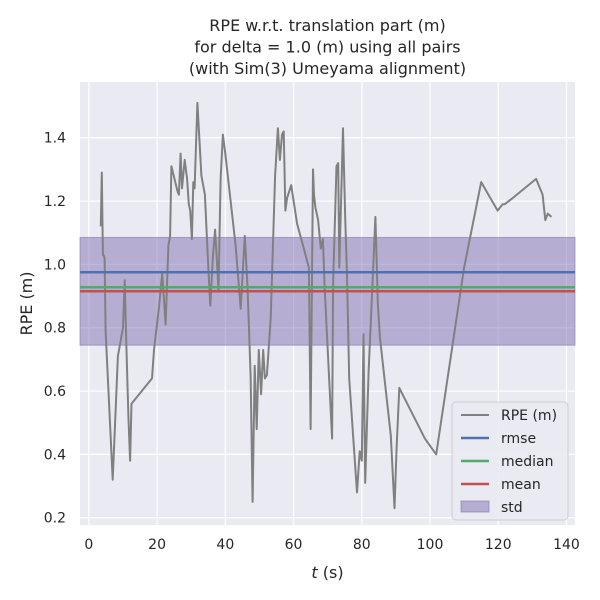 The height and width of the screenshot is (600, 600). What do you see at coordinates (55, 519) in the screenshot?
I see `y-tick-label: 0.2` at bounding box center [55, 519].